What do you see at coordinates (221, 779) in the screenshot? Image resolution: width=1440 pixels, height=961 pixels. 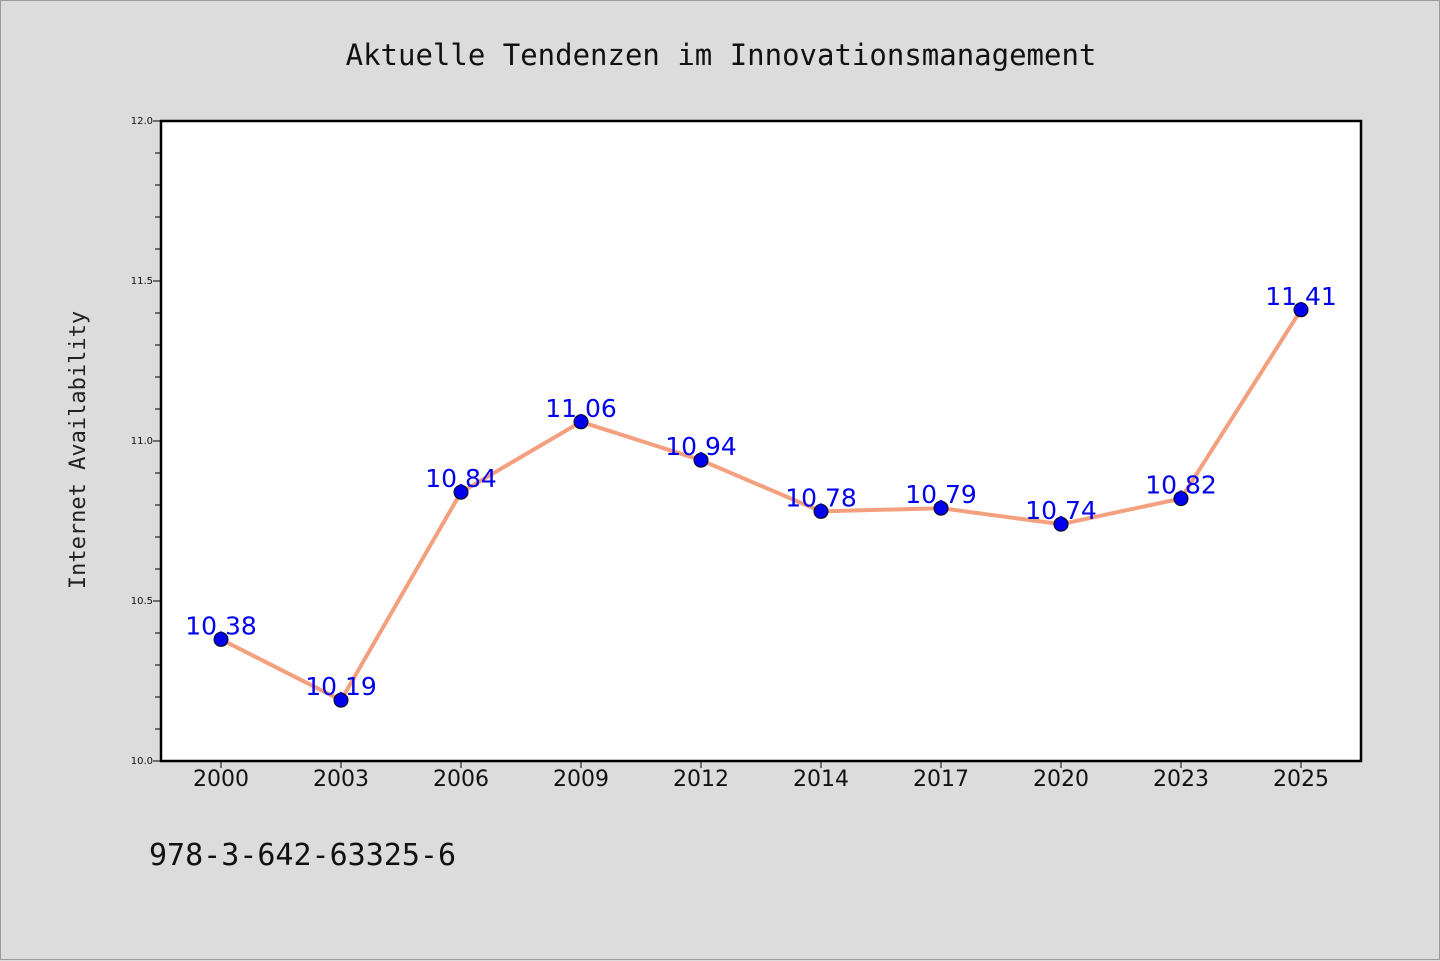 I see `x-tick-label: 2000` at bounding box center [221, 779].